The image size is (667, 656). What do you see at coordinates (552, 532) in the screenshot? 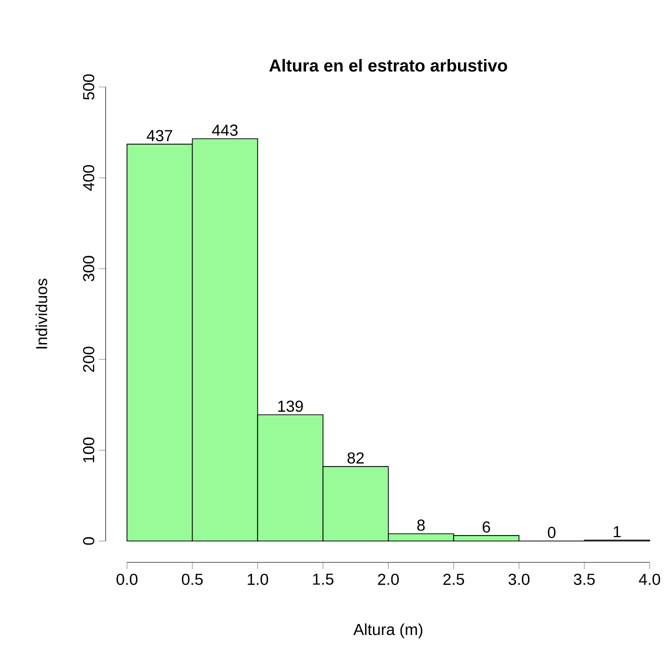
I see `data-label: 0` at bounding box center [552, 532].